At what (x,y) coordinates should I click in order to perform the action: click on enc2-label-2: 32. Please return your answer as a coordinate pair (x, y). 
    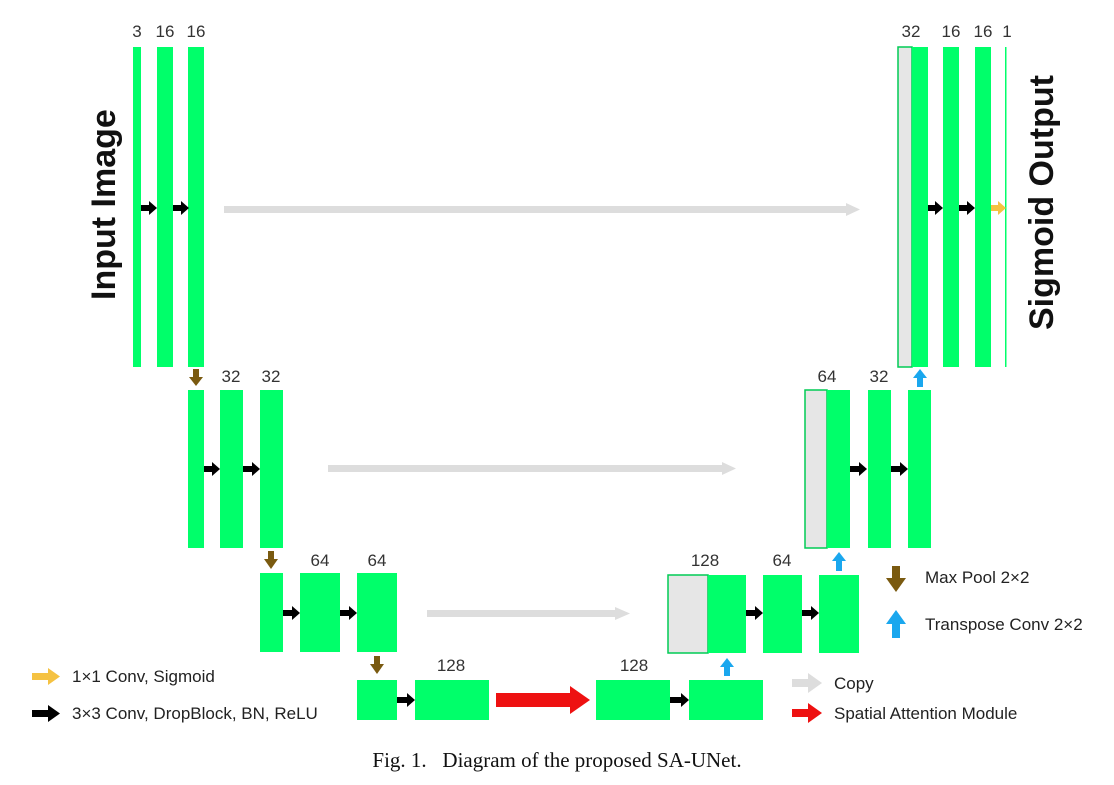
    Looking at the image, I should click on (271, 376).